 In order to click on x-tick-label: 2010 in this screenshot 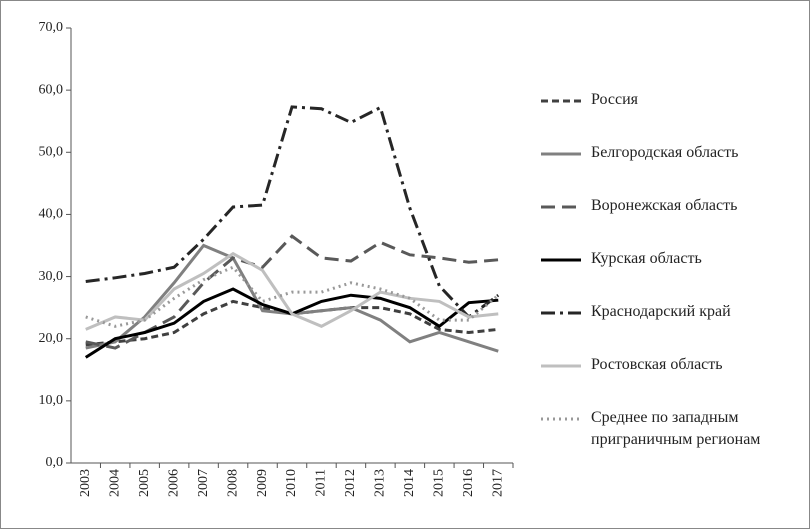, I will do `click(291, 483)`.